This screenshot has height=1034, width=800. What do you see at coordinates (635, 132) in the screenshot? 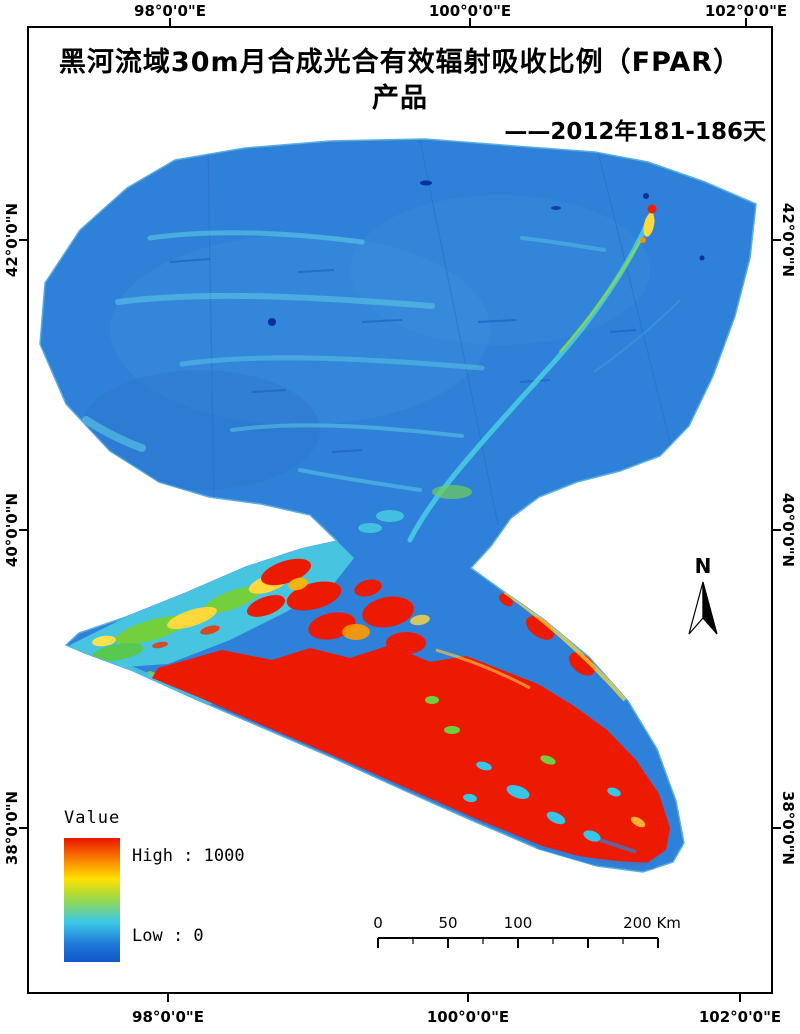
I see `map-subtitle: ——2012年181-186天` at bounding box center [635, 132].